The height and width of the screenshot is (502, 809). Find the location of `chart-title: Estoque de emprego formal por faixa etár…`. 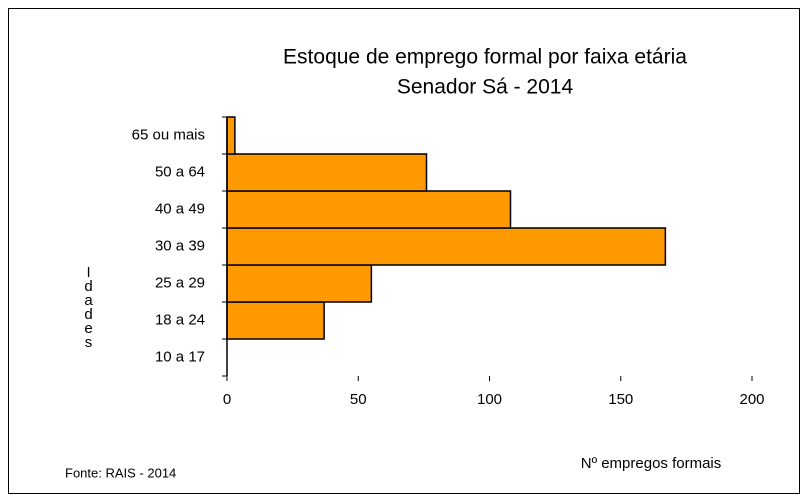

chart-title: Estoque de emprego formal por faixa etár… is located at coordinates (485, 57).